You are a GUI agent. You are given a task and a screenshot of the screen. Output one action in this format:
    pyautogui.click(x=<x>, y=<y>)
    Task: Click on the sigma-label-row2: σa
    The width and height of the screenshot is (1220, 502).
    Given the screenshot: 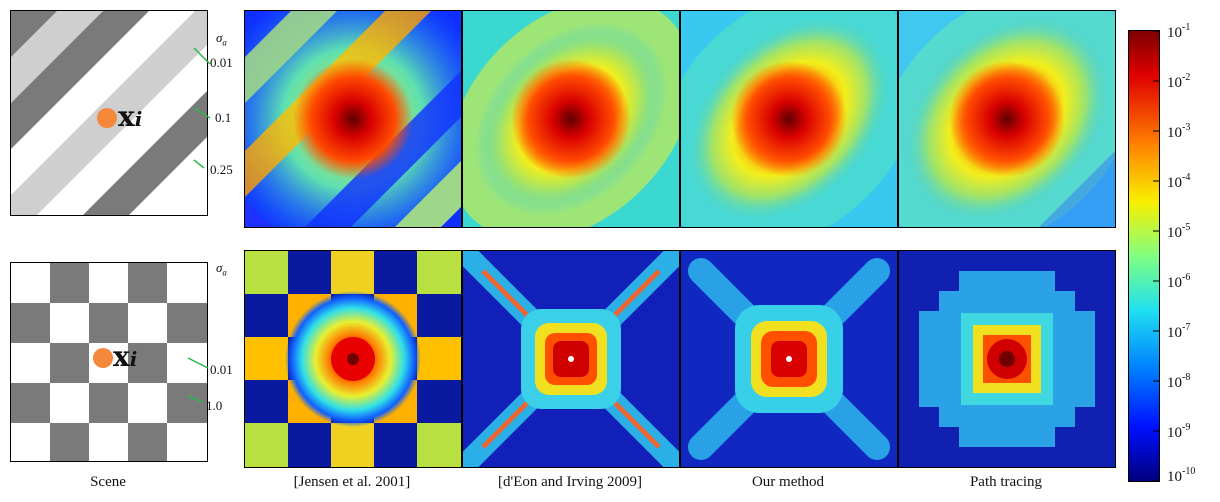 What is the action you would take?
    pyautogui.click(x=221, y=269)
    